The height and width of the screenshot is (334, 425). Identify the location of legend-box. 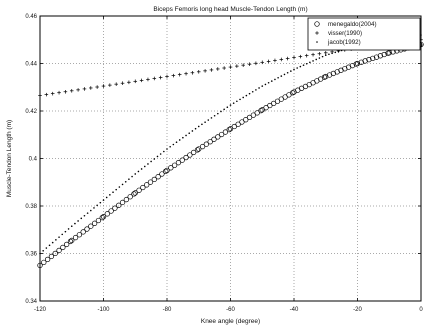
(364, 34).